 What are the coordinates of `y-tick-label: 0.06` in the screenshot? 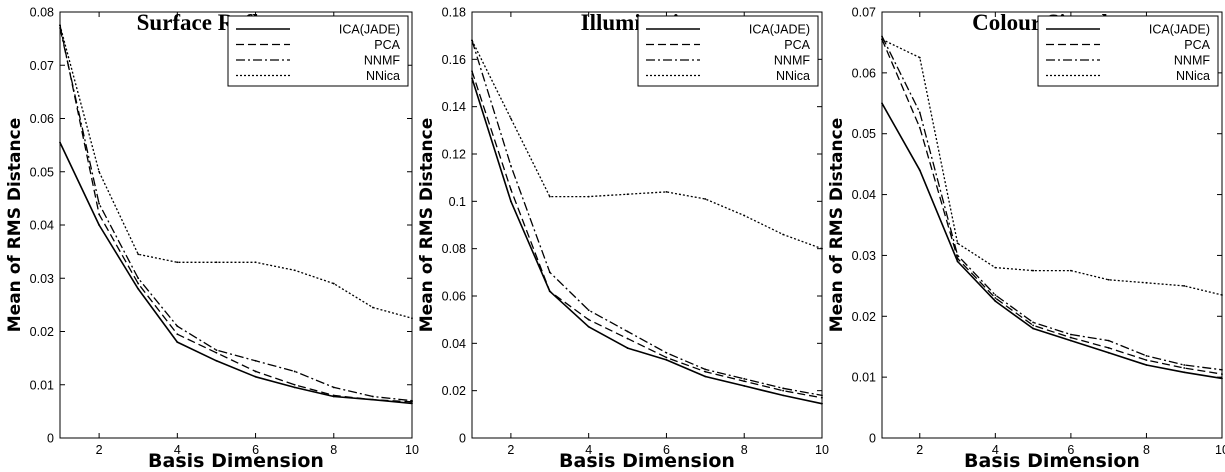 It's located at (864, 73).